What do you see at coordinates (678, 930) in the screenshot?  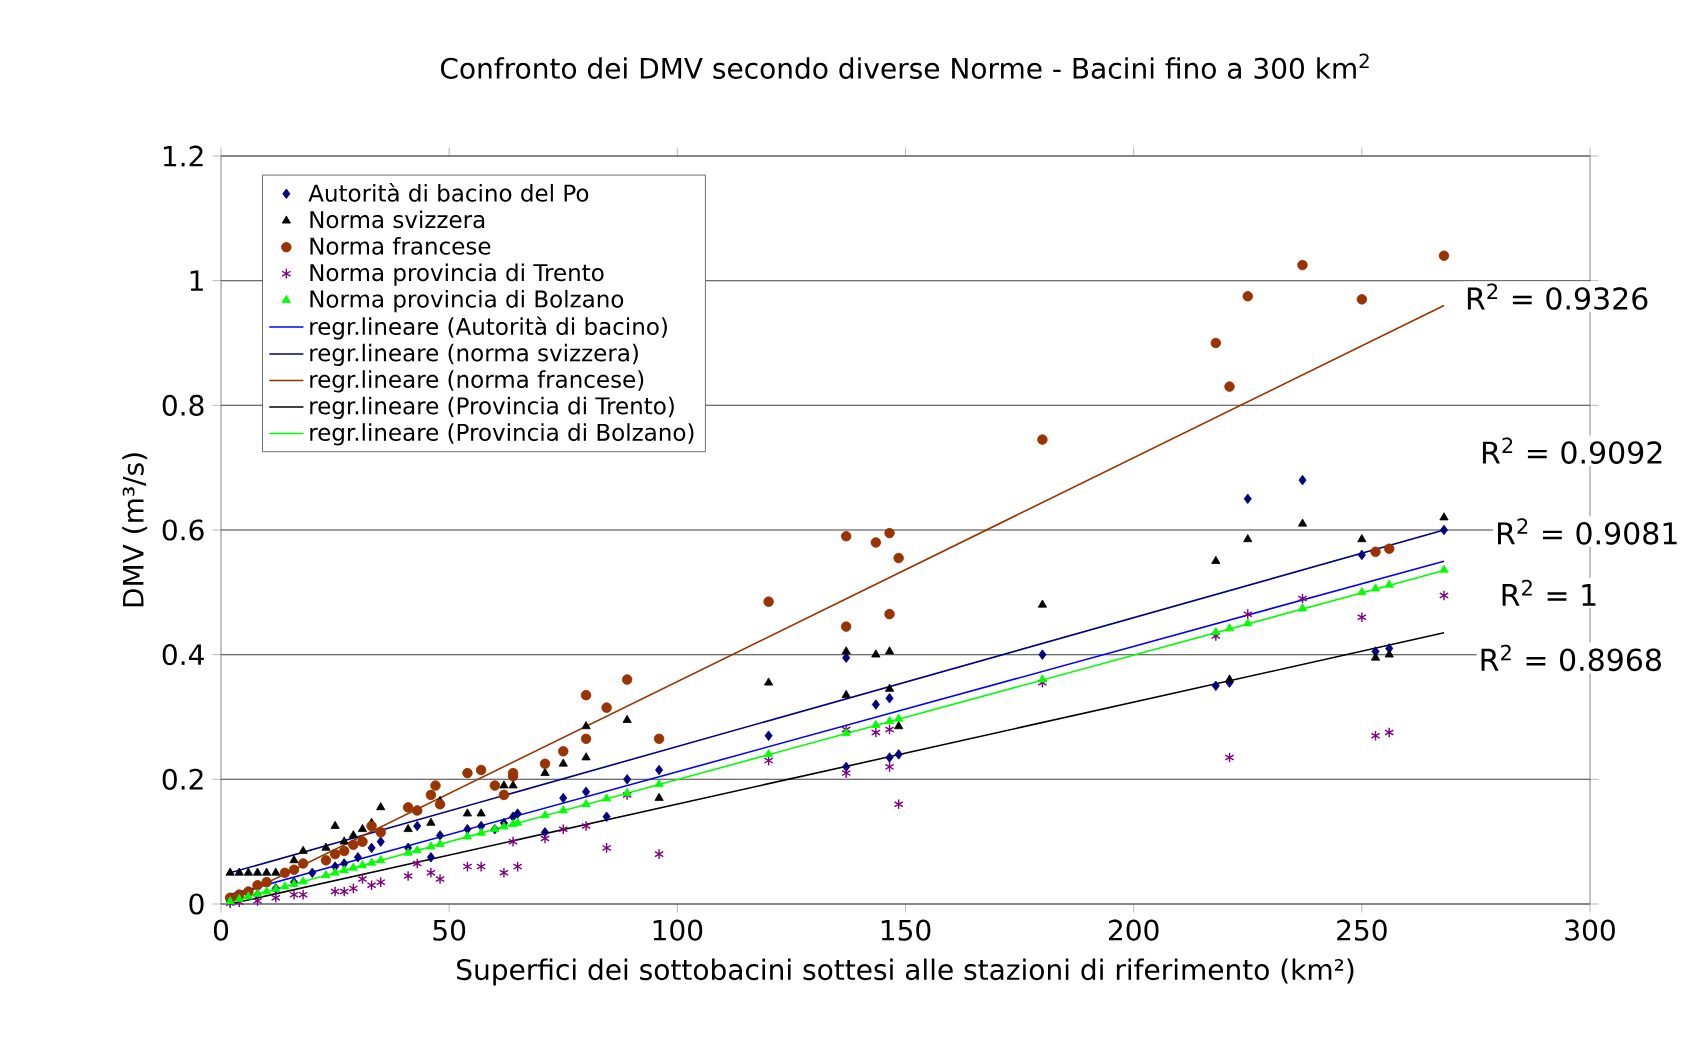 I see `x-tick-label: 100` at bounding box center [678, 930].